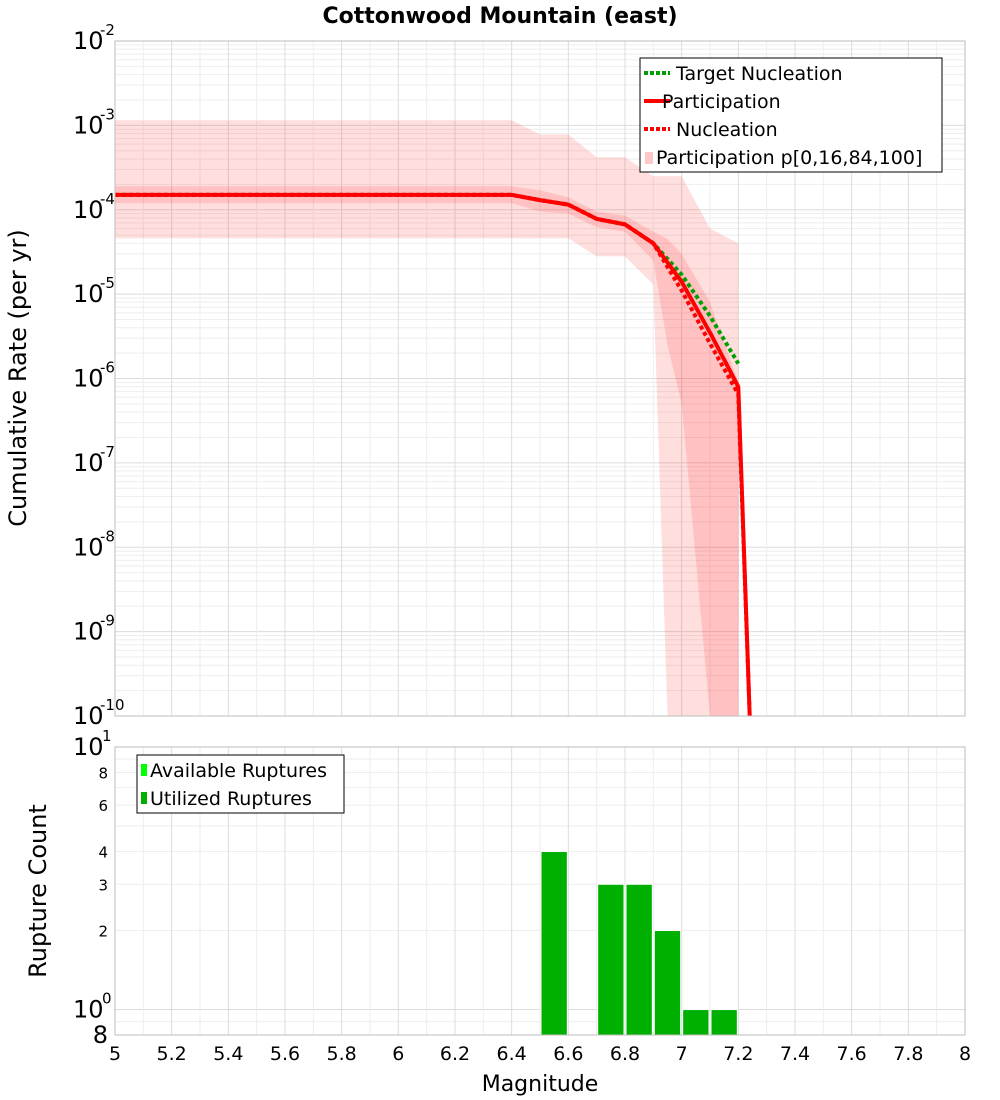 This screenshot has height=1100, width=1000. I want to click on rate-y-tick-label: 10⁻⁷, so click(94, 460).